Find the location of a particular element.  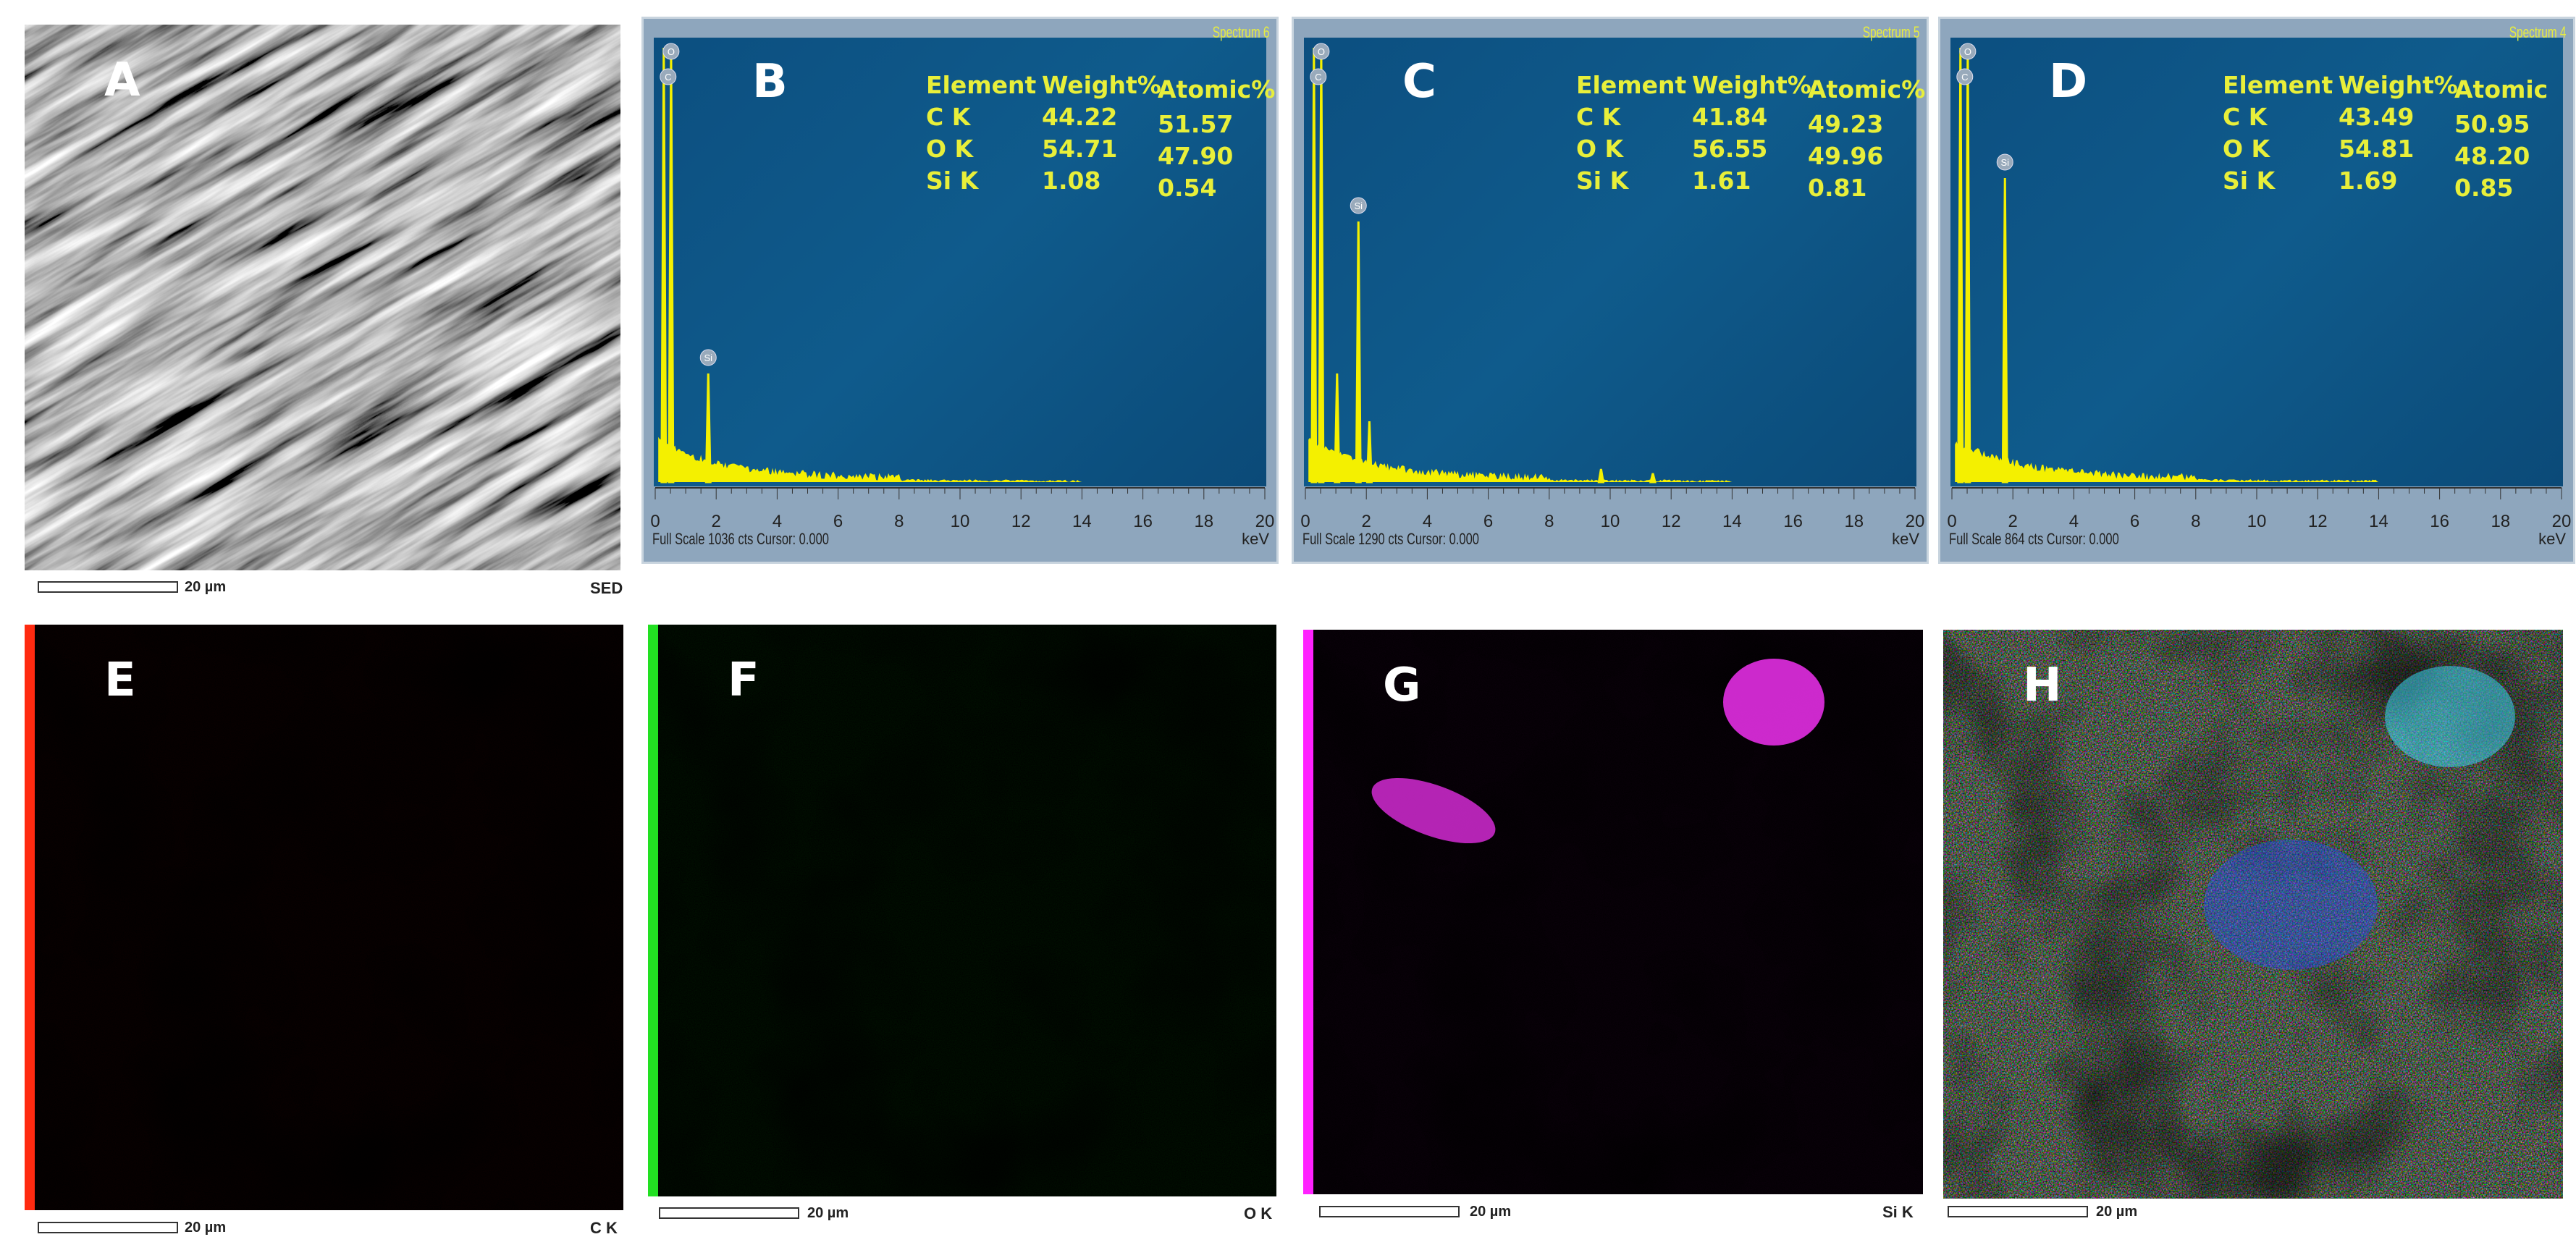

element-label: C K is located at coordinates (604, 1228).